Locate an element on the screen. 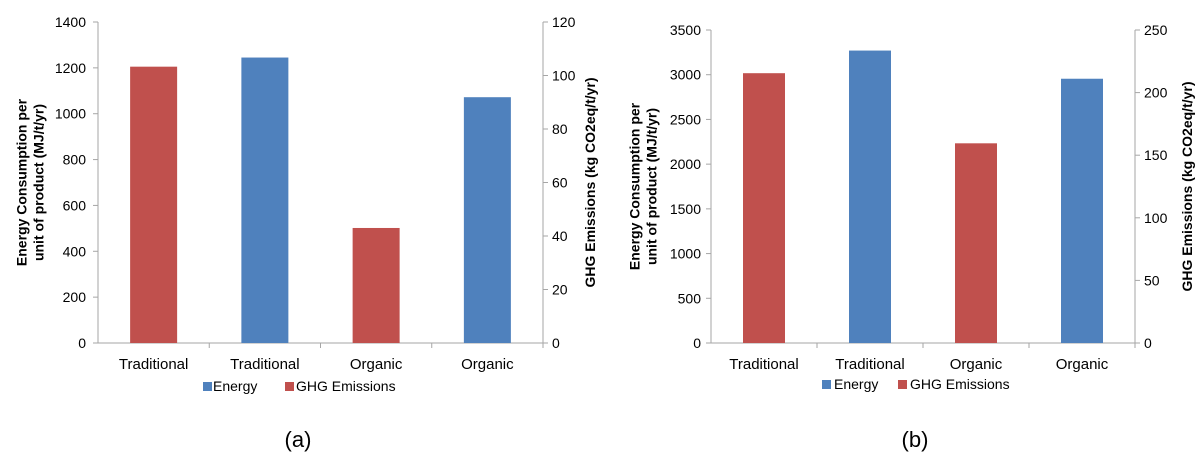 The width and height of the screenshot is (1201, 458). chart2-y-tick-label: 1000 is located at coordinates (685, 254).